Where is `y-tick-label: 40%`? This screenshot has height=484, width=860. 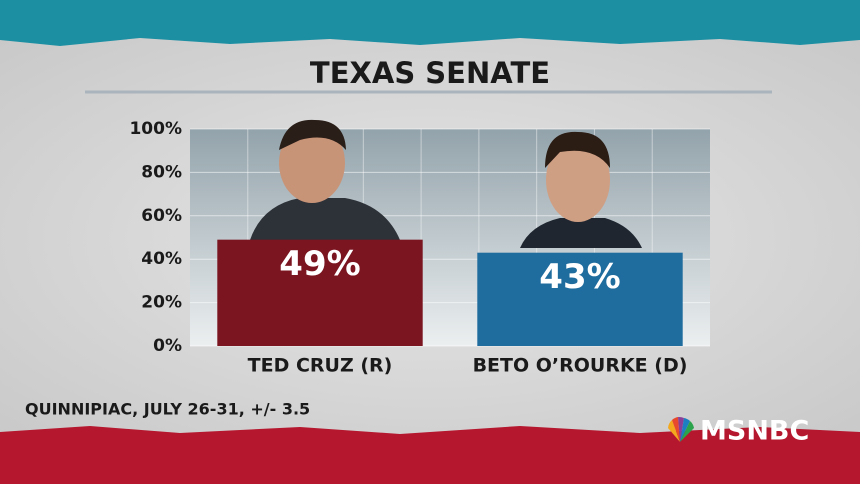 y-tick-label: 40% is located at coordinates (161, 259).